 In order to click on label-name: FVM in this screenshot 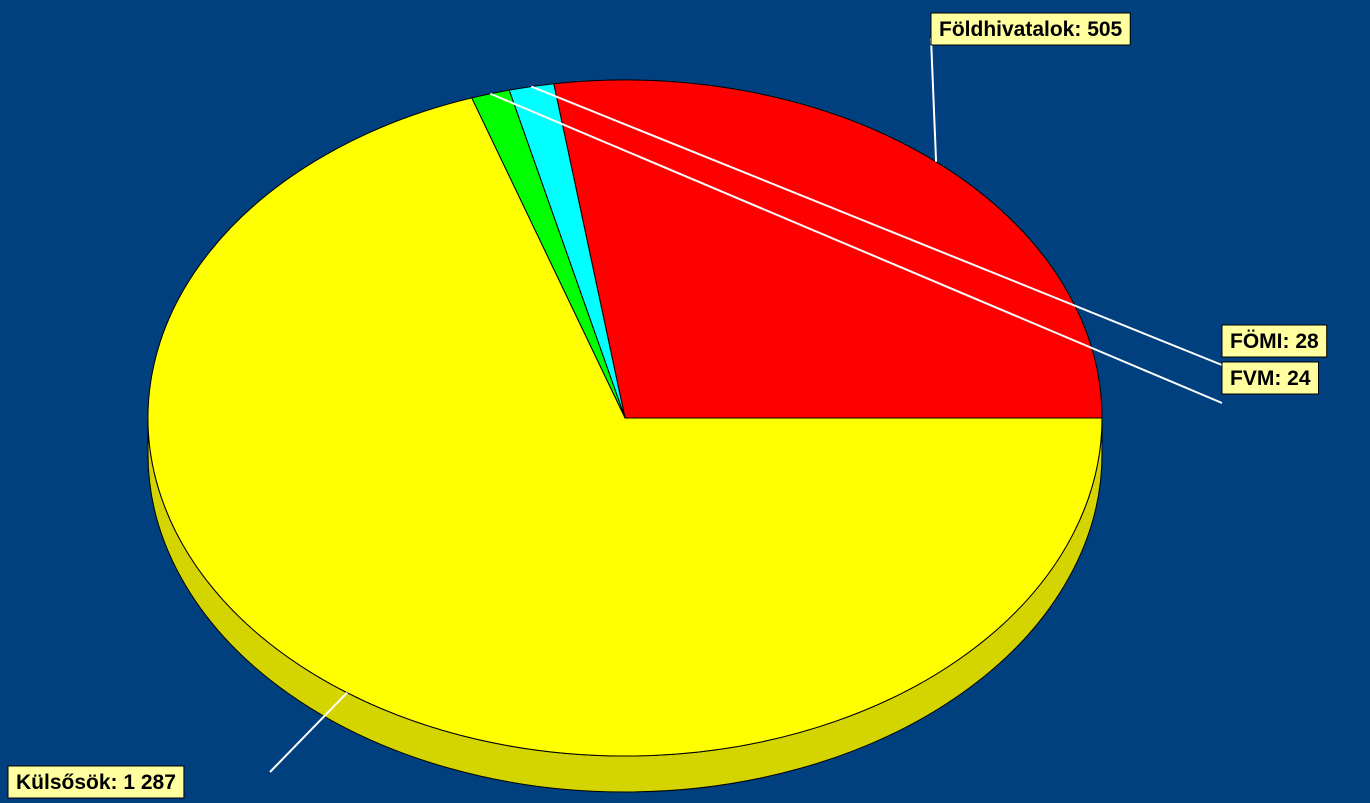, I will do `click(1252, 378)`.